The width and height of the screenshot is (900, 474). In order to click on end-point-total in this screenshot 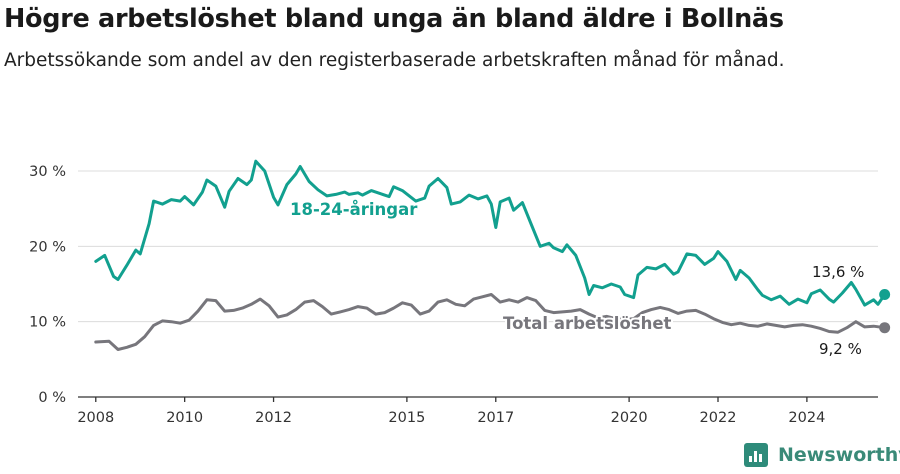, I will do `click(885, 328)`.